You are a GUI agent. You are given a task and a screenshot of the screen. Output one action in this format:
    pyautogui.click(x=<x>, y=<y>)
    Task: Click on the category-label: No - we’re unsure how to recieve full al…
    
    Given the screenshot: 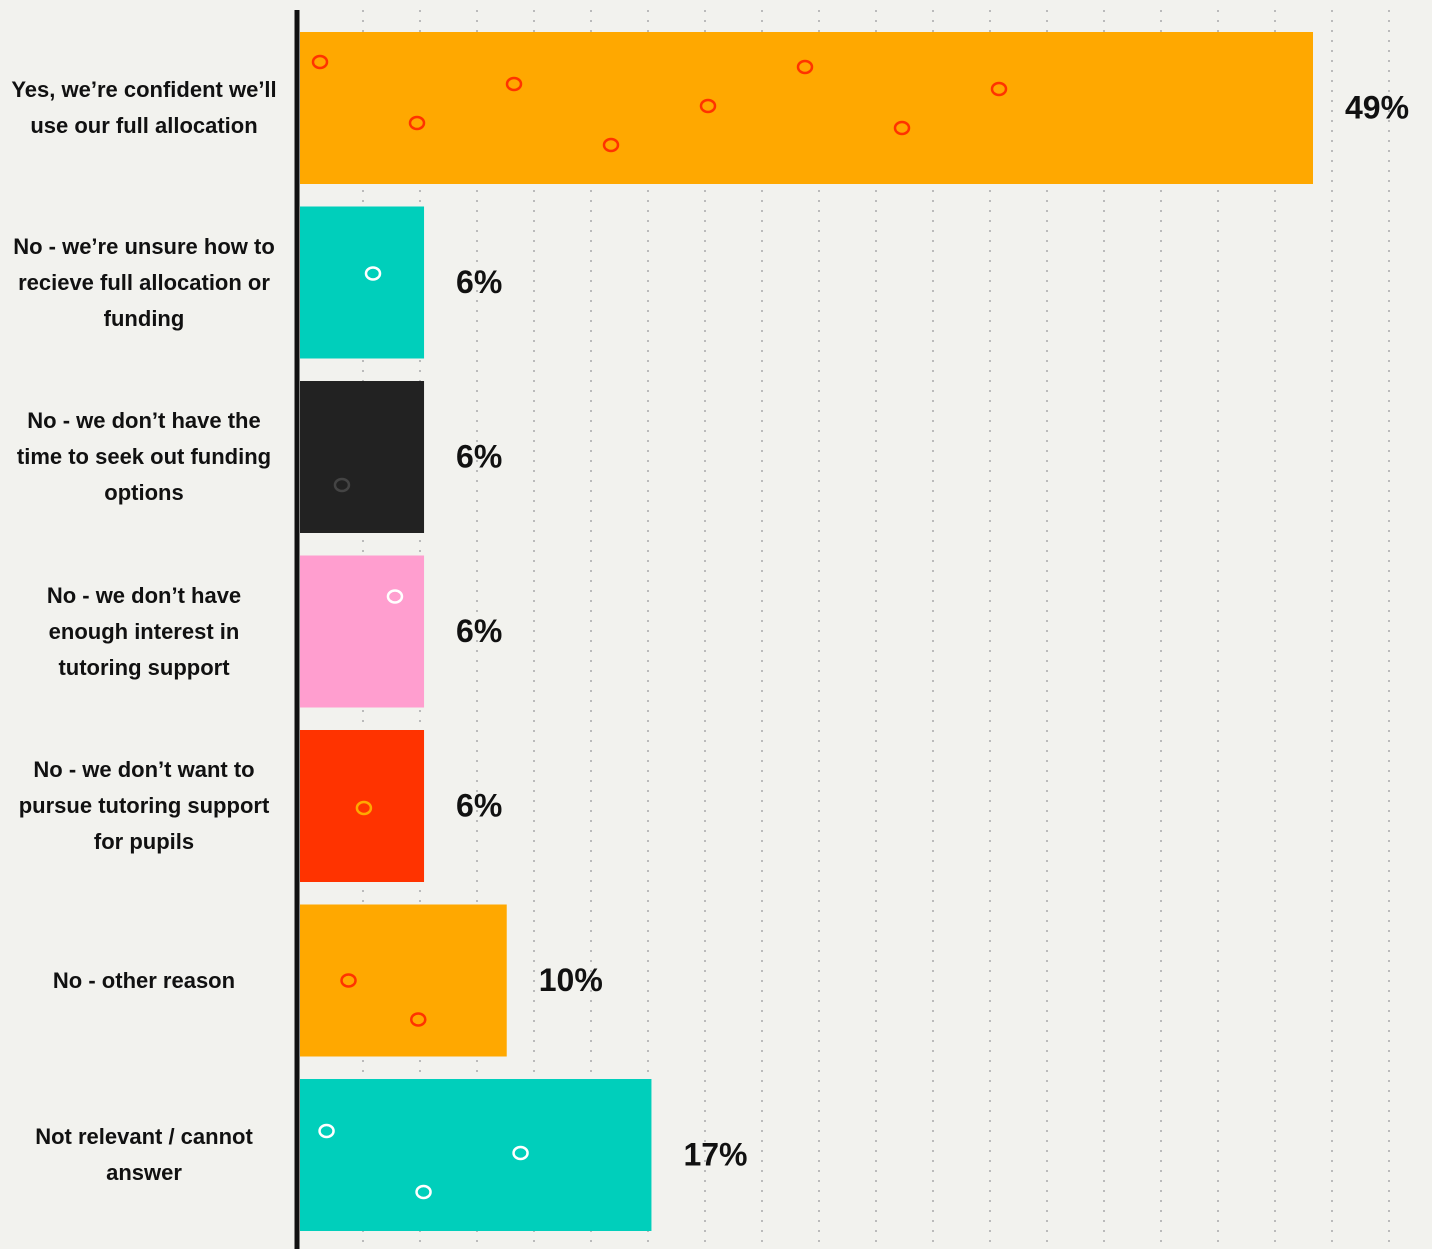 What is the action you would take?
    pyautogui.click(x=144, y=282)
    